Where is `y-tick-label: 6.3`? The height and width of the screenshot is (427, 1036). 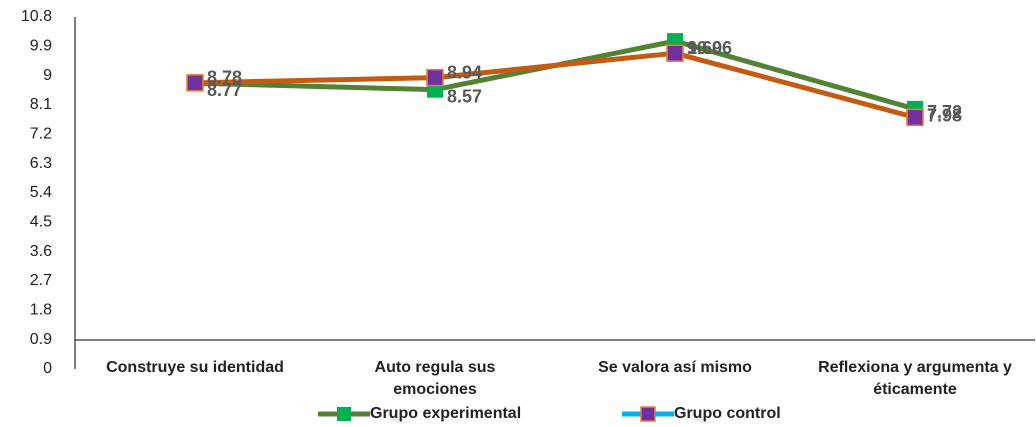
y-tick-label: 6.3 is located at coordinates (41, 163).